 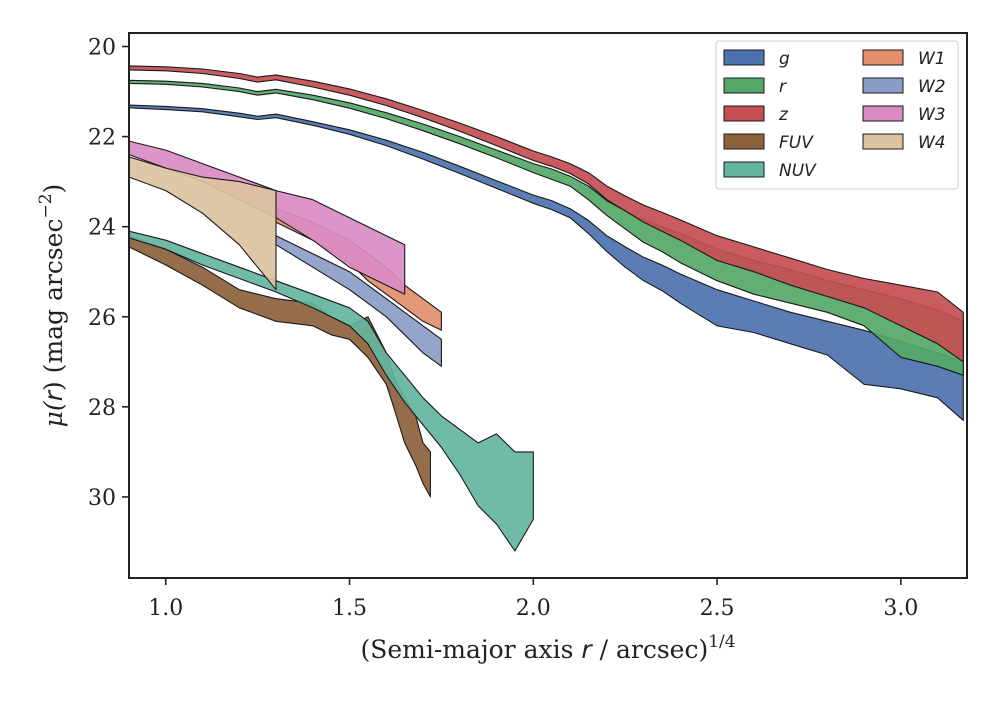 What do you see at coordinates (358, 301) in the screenshot?
I see `series-band-w2` at bounding box center [358, 301].